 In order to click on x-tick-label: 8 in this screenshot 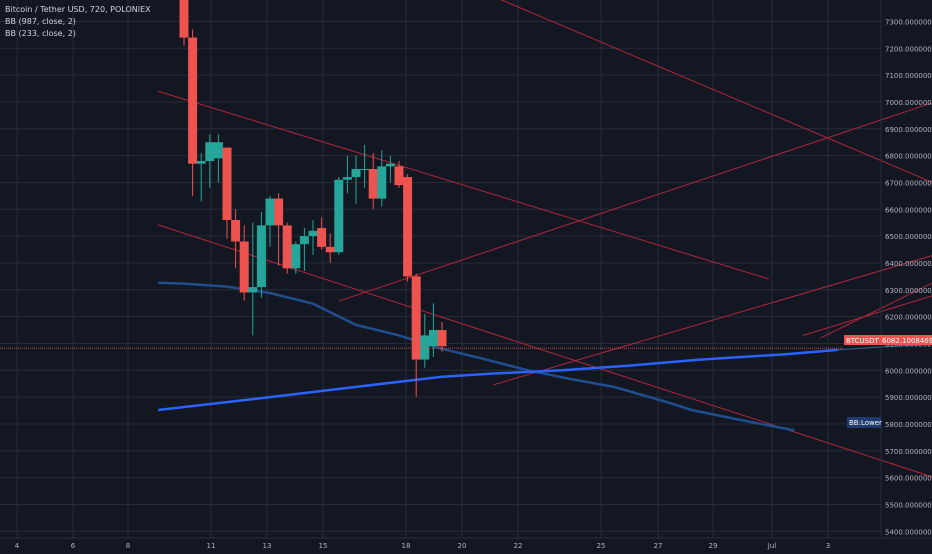, I will do `click(128, 546)`.